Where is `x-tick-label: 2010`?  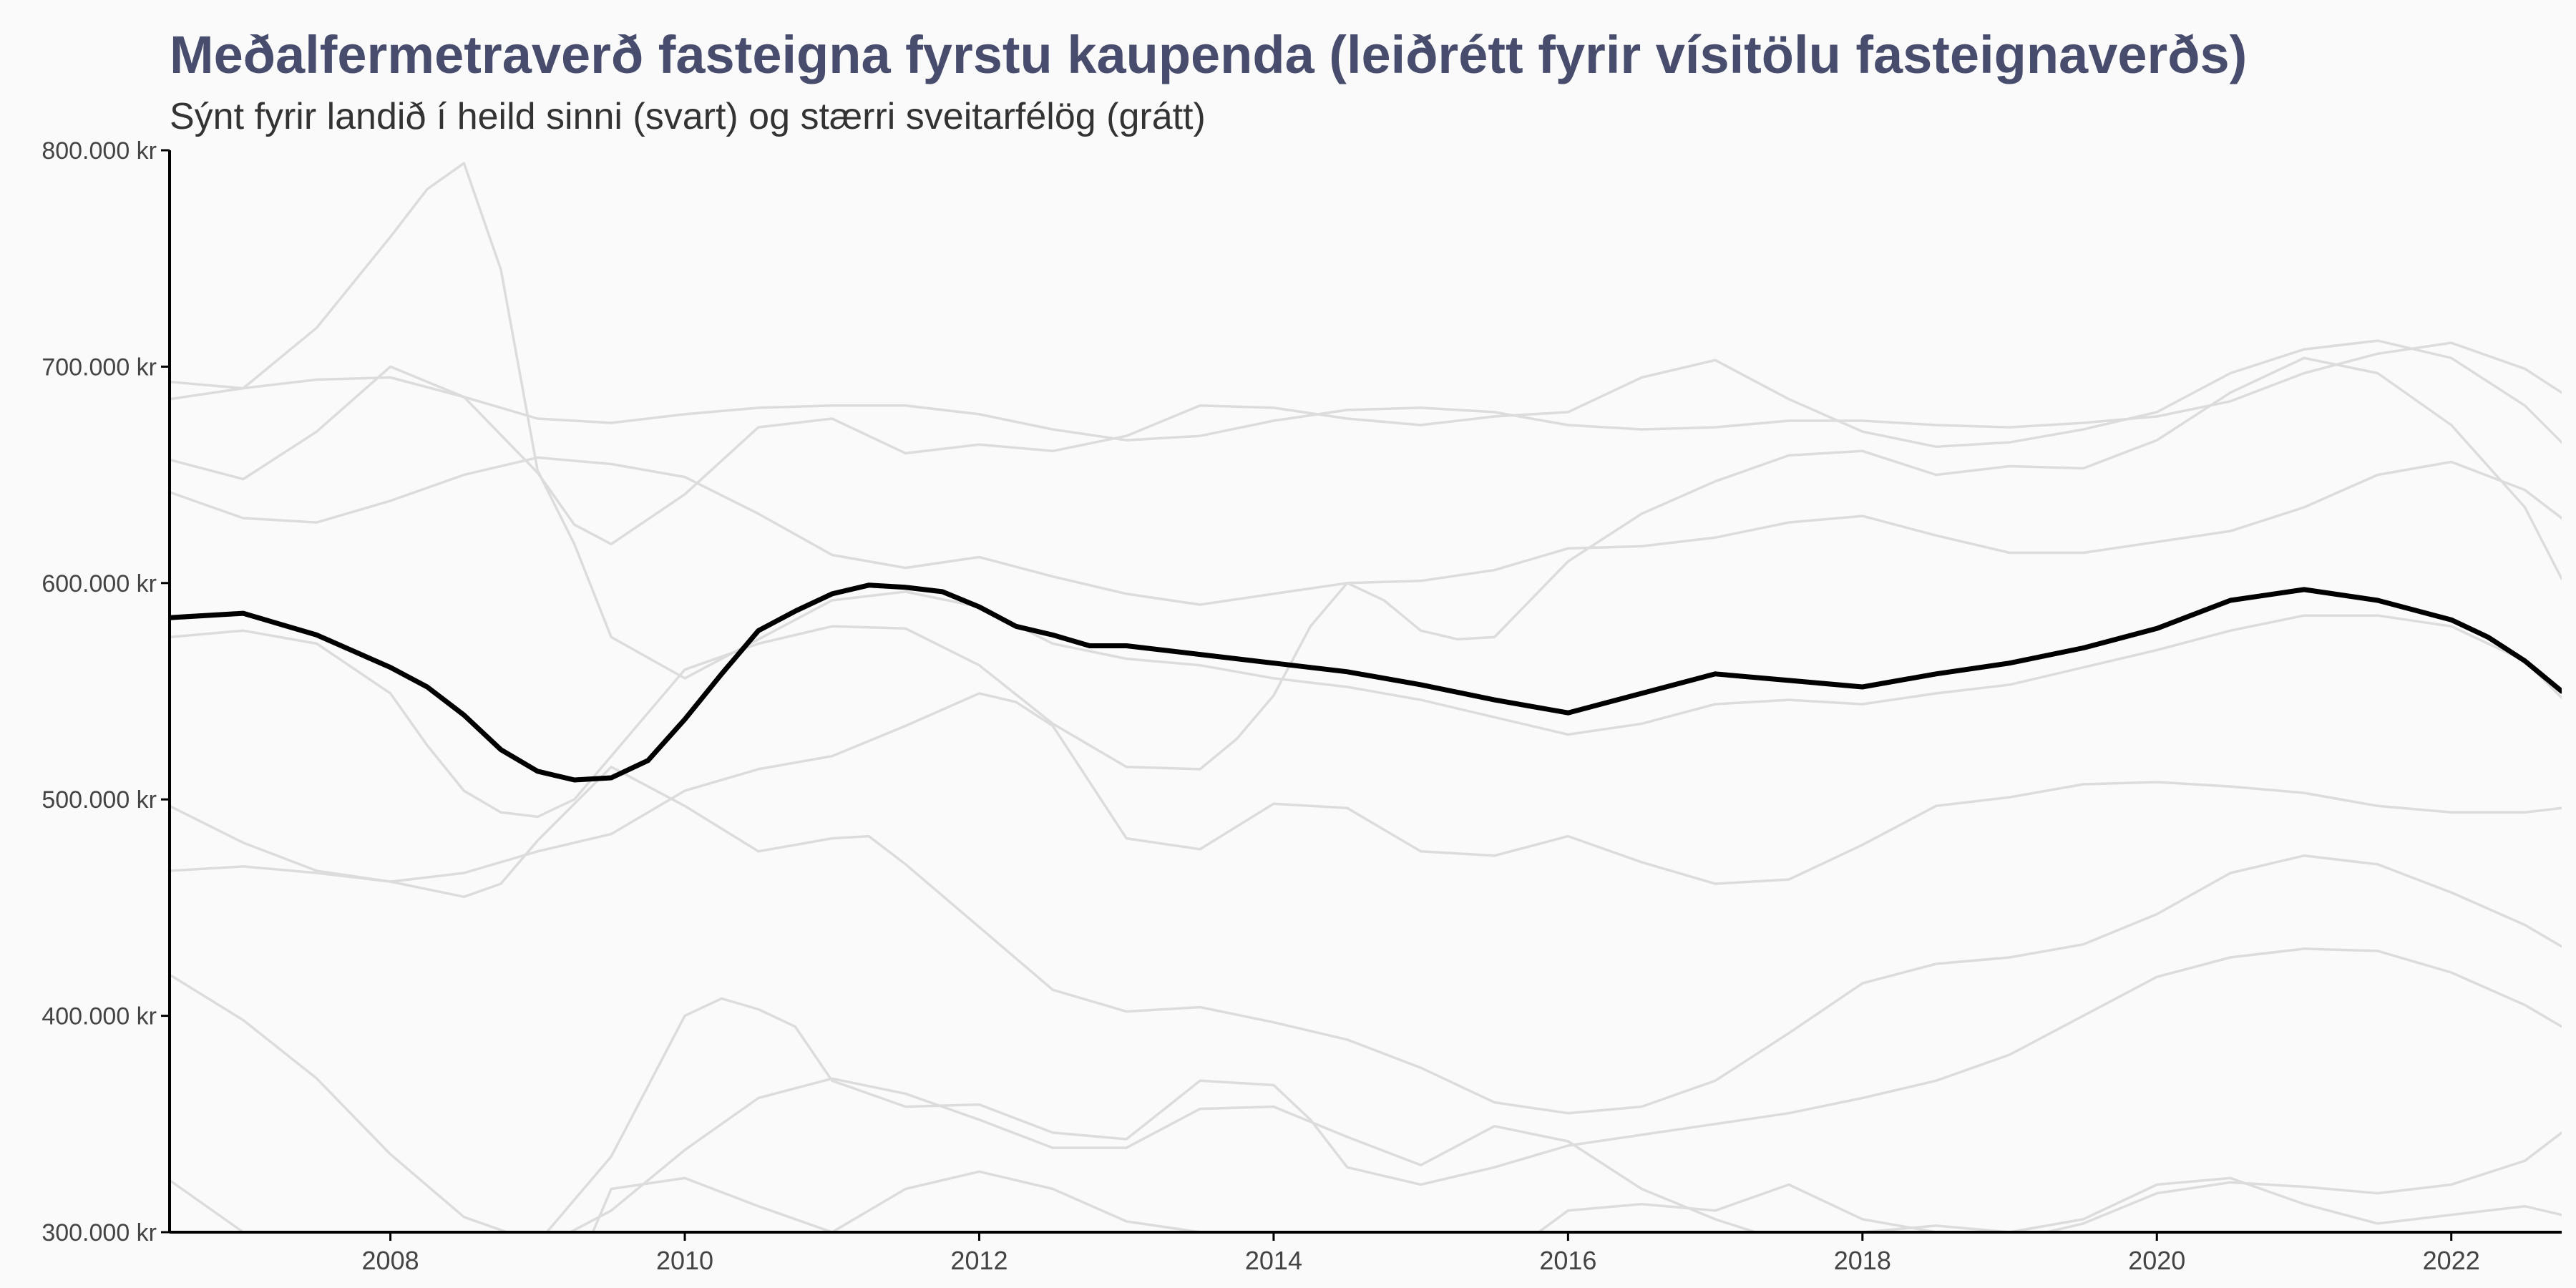
x-tick-label: 2010 is located at coordinates (684, 1260).